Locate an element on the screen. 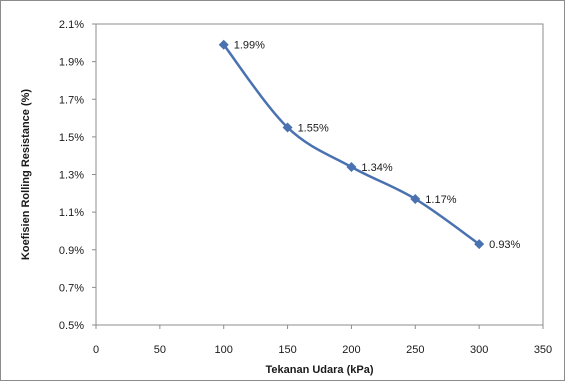 The width and height of the screenshot is (565, 381). y-tick-label: 0.9% is located at coordinates (71, 251).